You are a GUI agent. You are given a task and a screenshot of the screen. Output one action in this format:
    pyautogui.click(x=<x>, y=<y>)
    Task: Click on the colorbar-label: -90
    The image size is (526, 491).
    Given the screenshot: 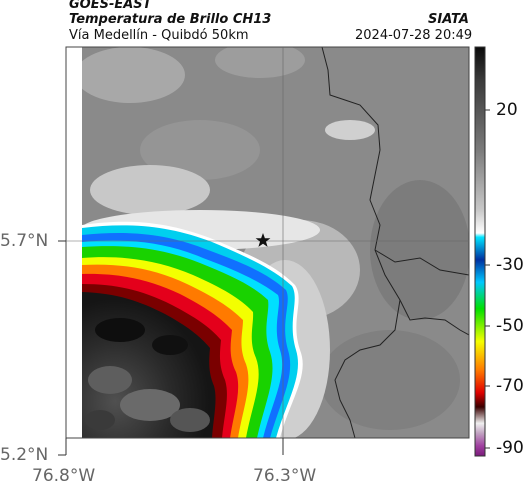 What is the action you would take?
    pyautogui.click(x=510, y=448)
    